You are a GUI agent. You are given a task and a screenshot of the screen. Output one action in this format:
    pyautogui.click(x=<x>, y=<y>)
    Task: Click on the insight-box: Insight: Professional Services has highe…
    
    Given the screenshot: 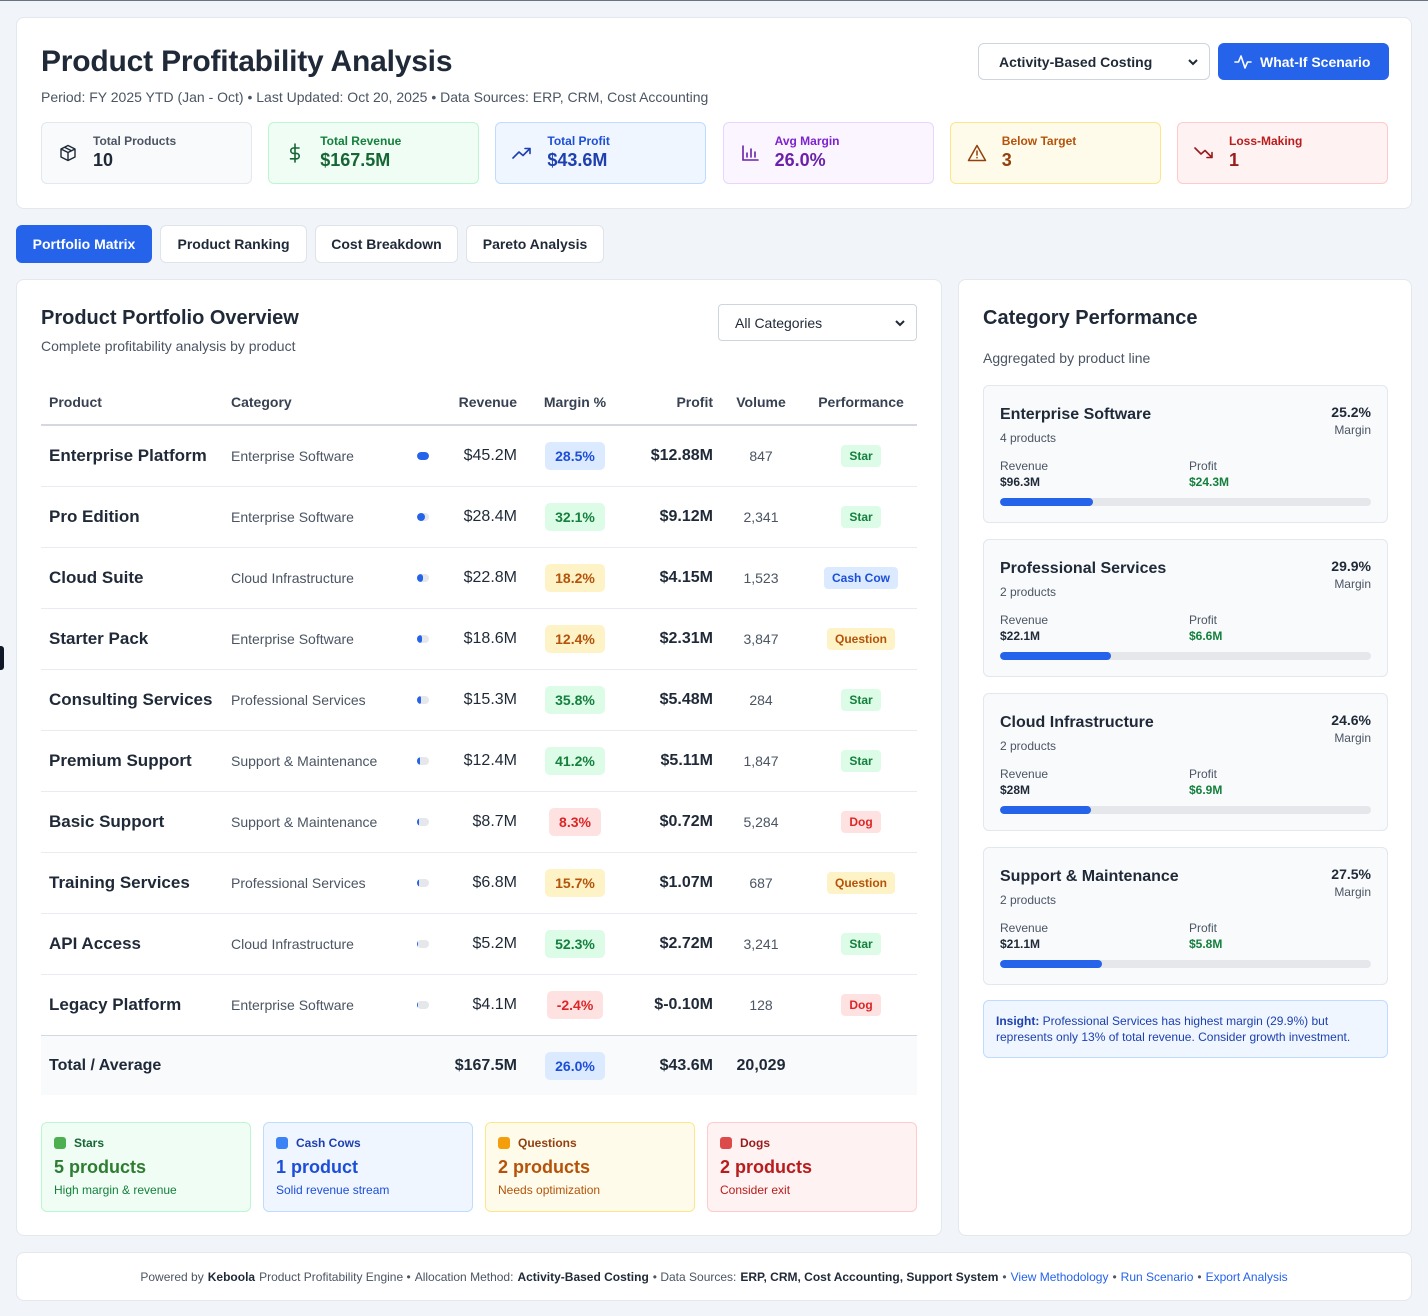 What is the action you would take?
    pyautogui.click(x=1185, y=1029)
    